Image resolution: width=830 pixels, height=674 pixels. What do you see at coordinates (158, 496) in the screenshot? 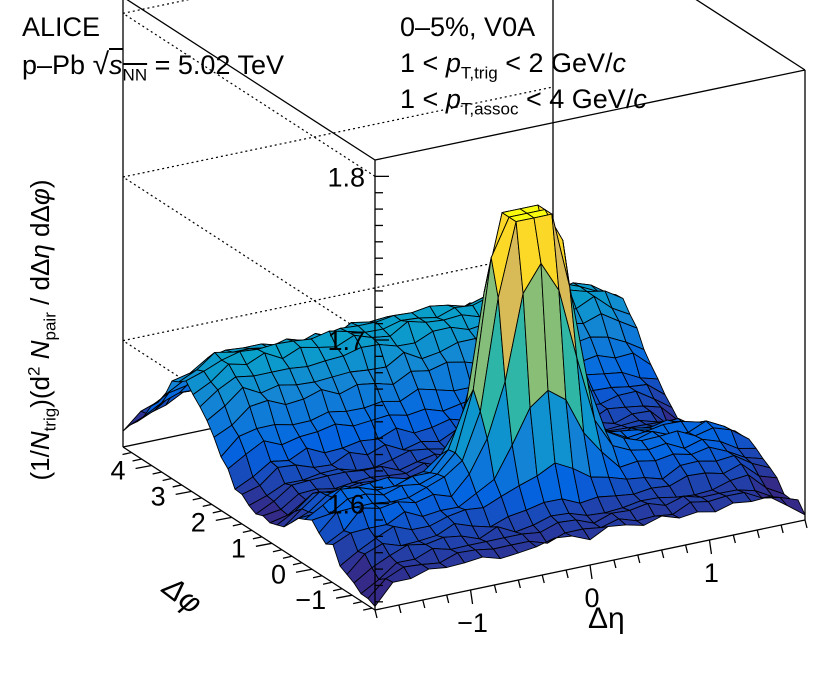
I see `y-tick-label: 3` at bounding box center [158, 496].